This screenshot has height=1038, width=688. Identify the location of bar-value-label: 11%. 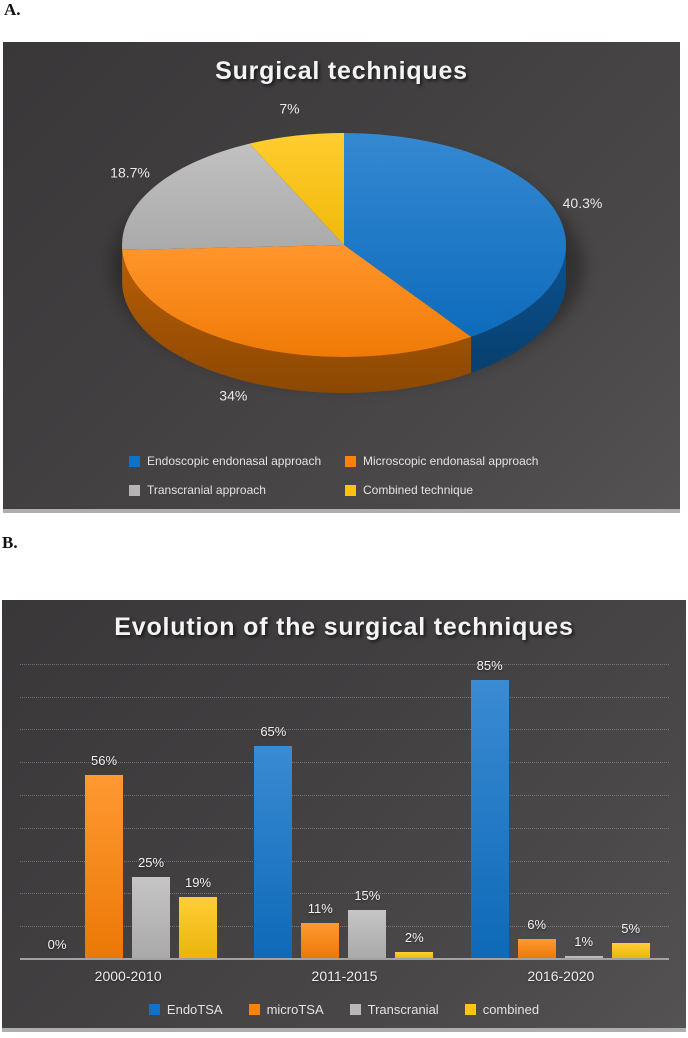
(320, 908).